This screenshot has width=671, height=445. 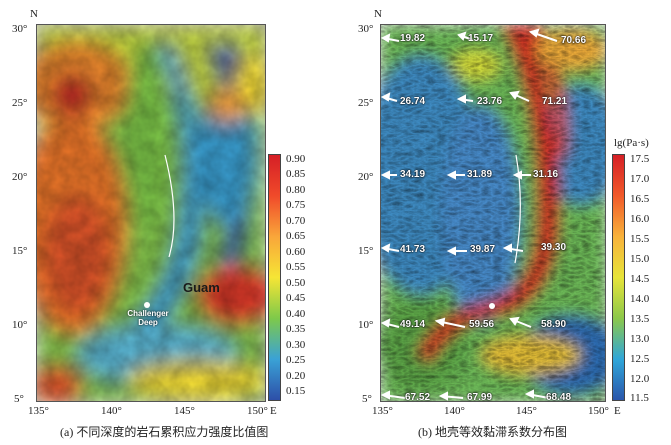 I want to click on colorbar-b-title: lg(Pa·s), so click(x=631, y=143).